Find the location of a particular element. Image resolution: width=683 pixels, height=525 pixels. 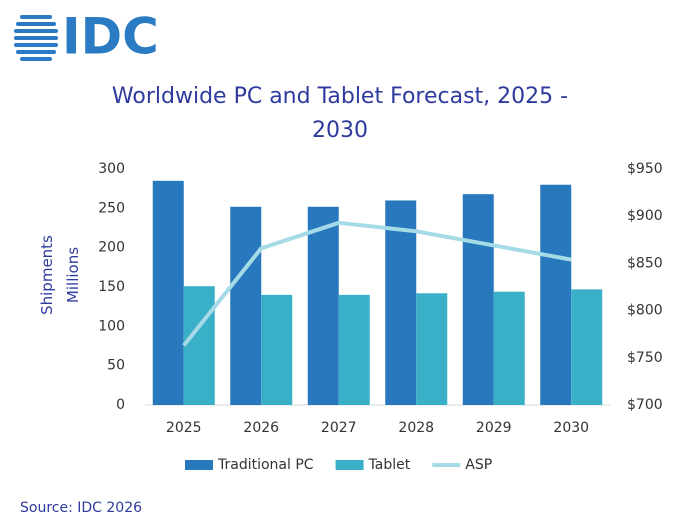

x-tick-label: 2029 is located at coordinates (494, 428).